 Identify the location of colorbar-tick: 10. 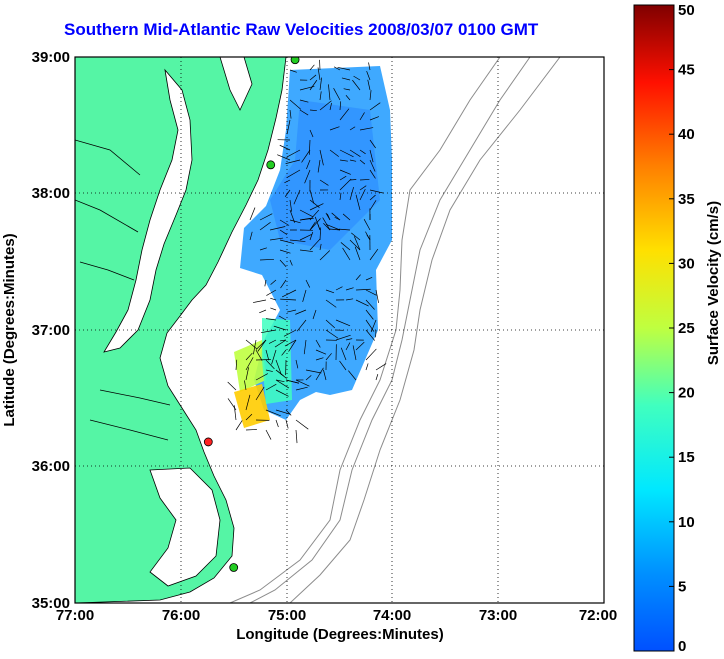
(686, 522).